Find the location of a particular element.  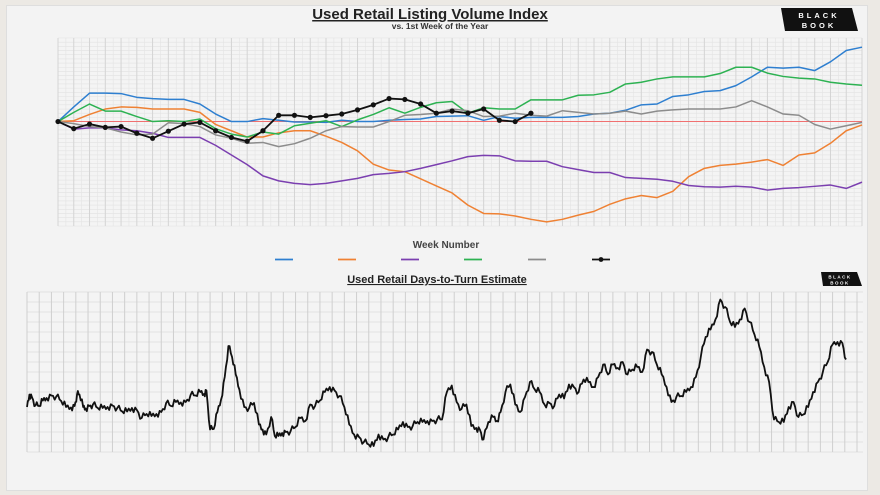

series-2023 is located at coordinates (460, 123).